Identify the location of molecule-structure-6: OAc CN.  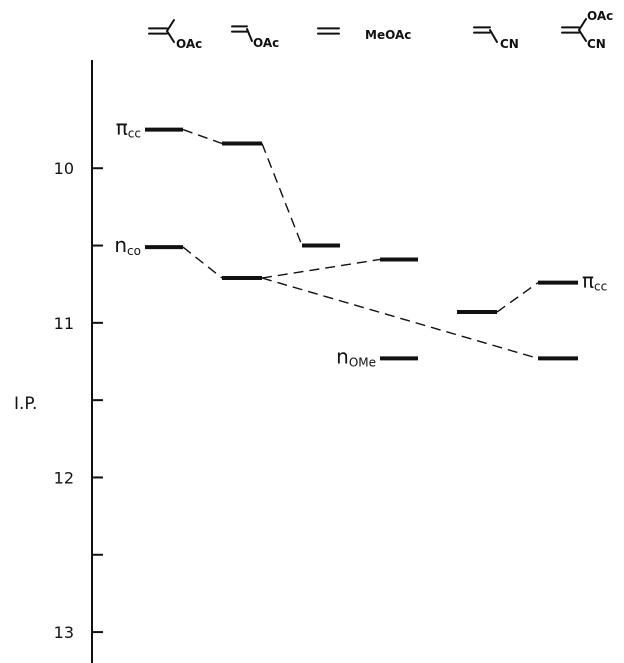
(587, 30).